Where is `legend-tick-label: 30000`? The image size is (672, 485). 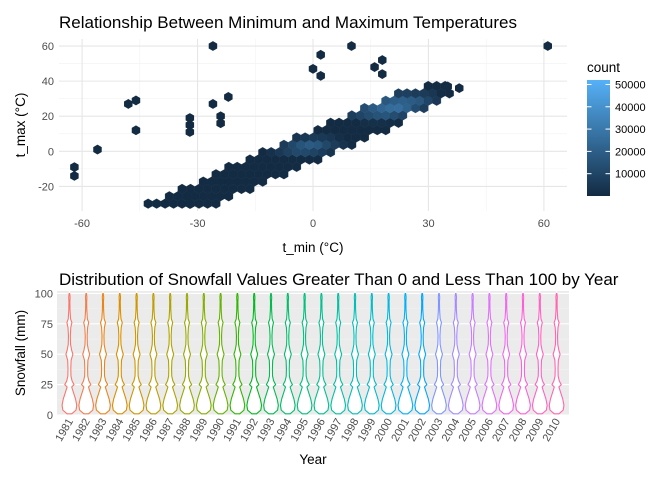
legend-tick-label: 30000 is located at coordinates (630, 130).